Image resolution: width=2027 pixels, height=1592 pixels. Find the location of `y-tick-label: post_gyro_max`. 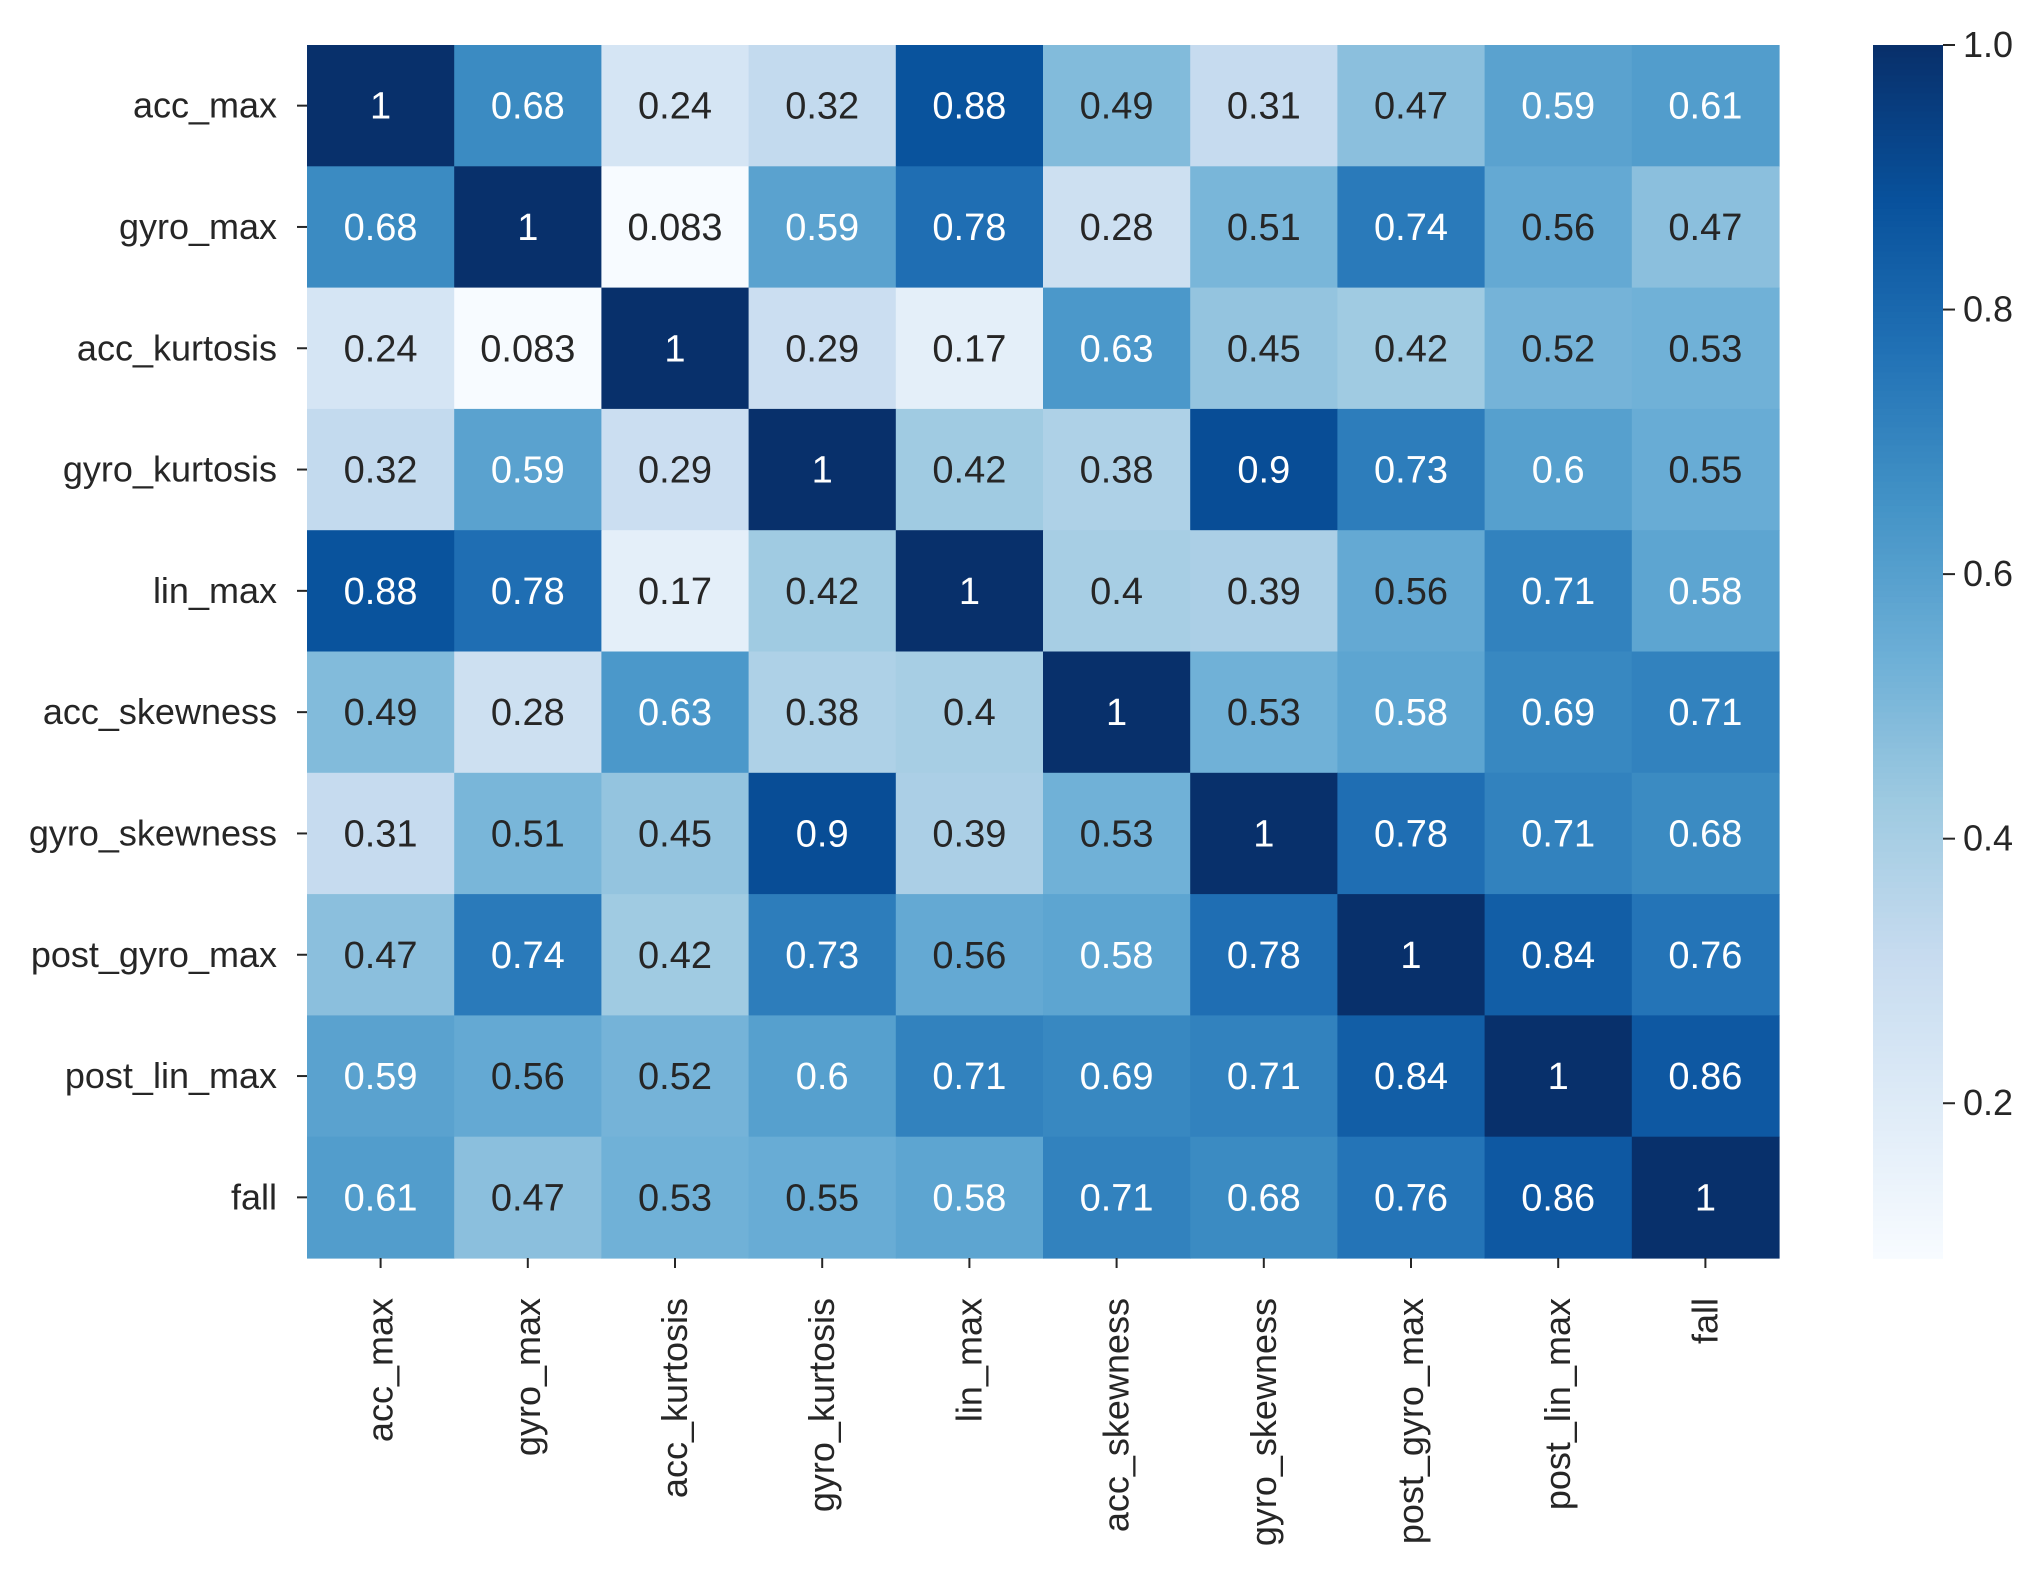

y-tick-label: post_gyro_max is located at coordinates (154, 954).